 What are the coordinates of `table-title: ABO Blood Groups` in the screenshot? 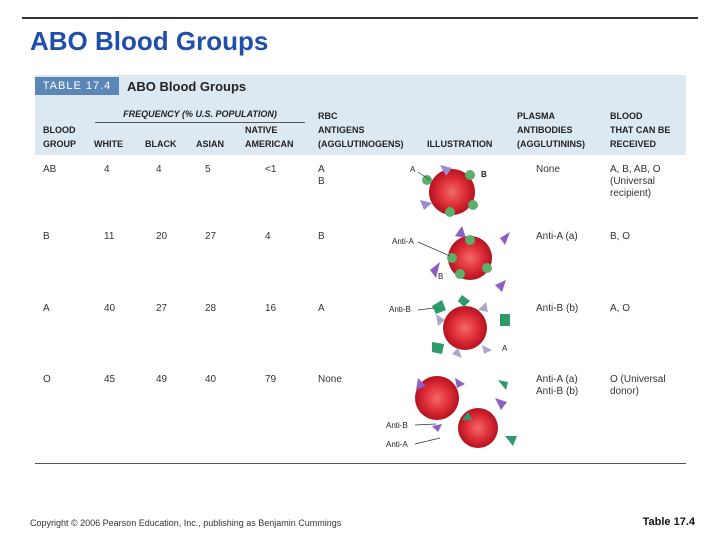 It's located at (187, 86).